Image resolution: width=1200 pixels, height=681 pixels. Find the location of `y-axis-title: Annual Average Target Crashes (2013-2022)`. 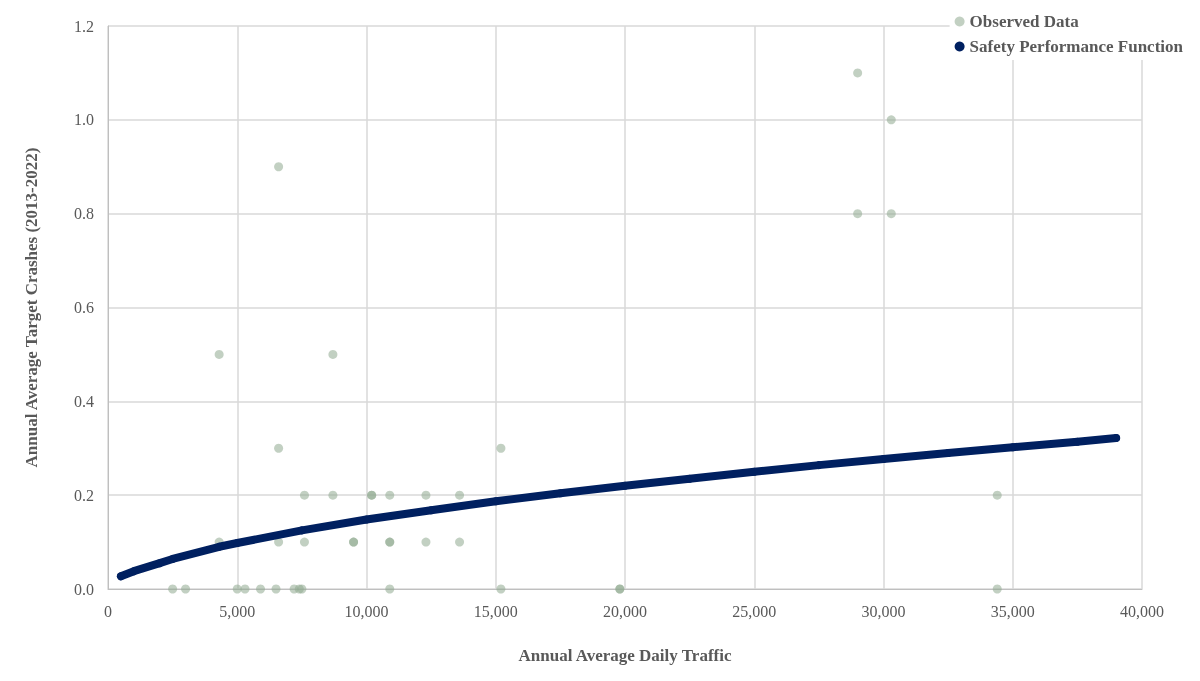

y-axis-title: Annual Average Target Crashes (2013-2022) is located at coordinates (31, 307).